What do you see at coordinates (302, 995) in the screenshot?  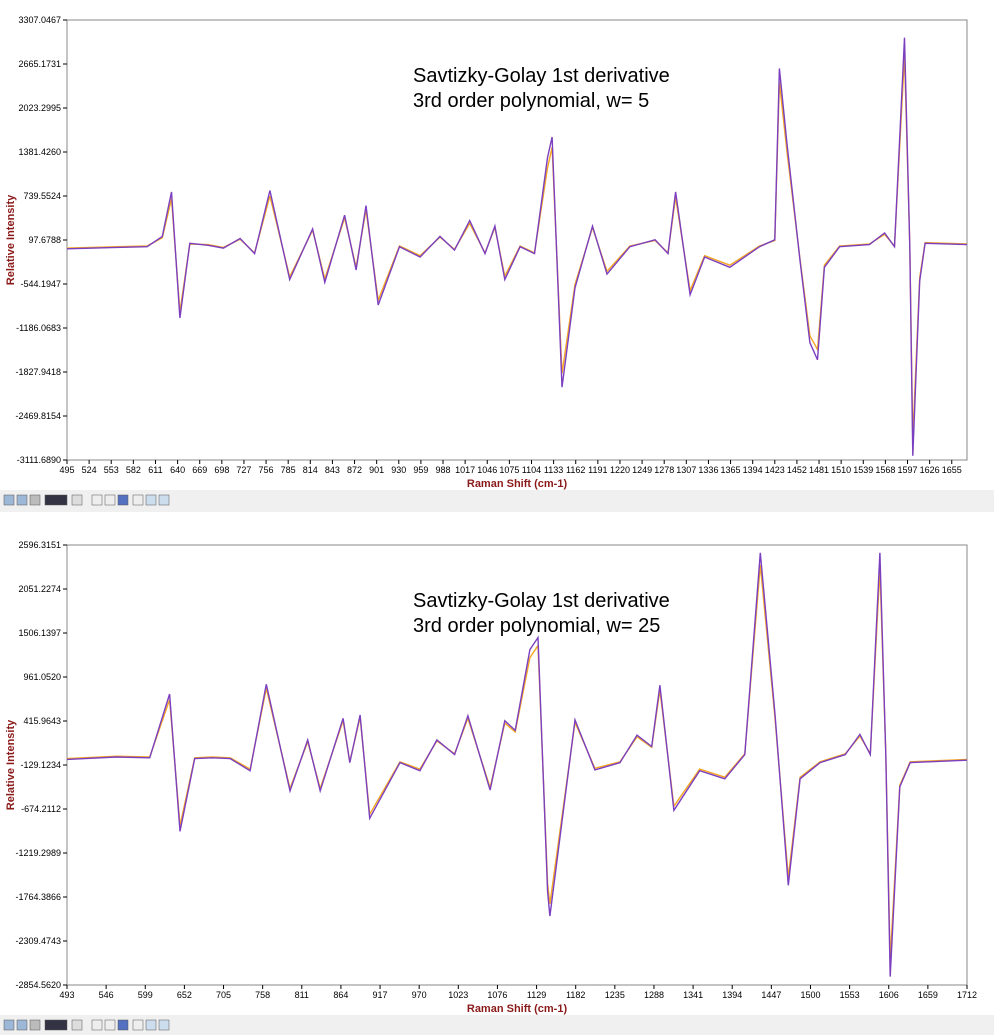 I see `x-tick-label: 811` at bounding box center [302, 995].